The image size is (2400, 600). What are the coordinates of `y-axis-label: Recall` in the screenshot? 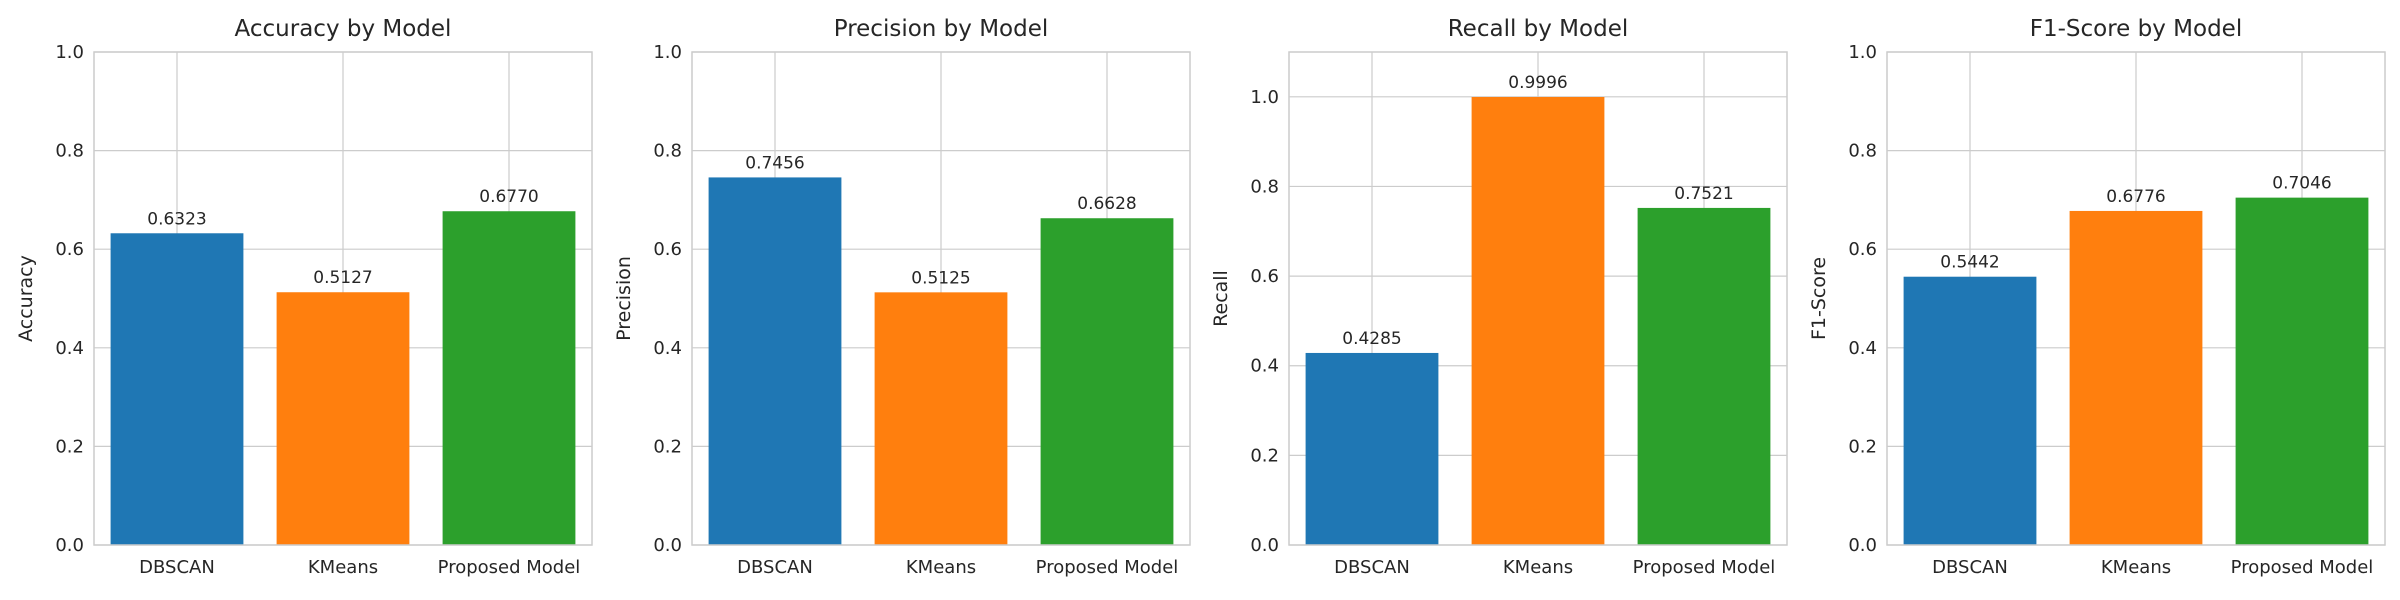 It's located at (1221, 298).